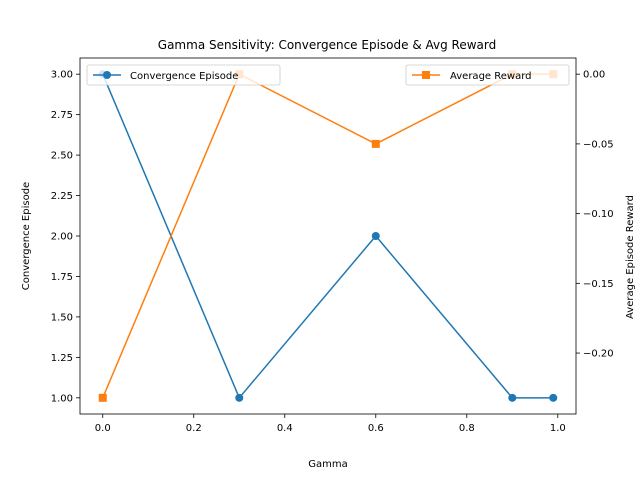 The height and width of the screenshot is (480, 640). What do you see at coordinates (285, 428) in the screenshot?
I see `x-tick-label: 0.4` at bounding box center [285, 428].